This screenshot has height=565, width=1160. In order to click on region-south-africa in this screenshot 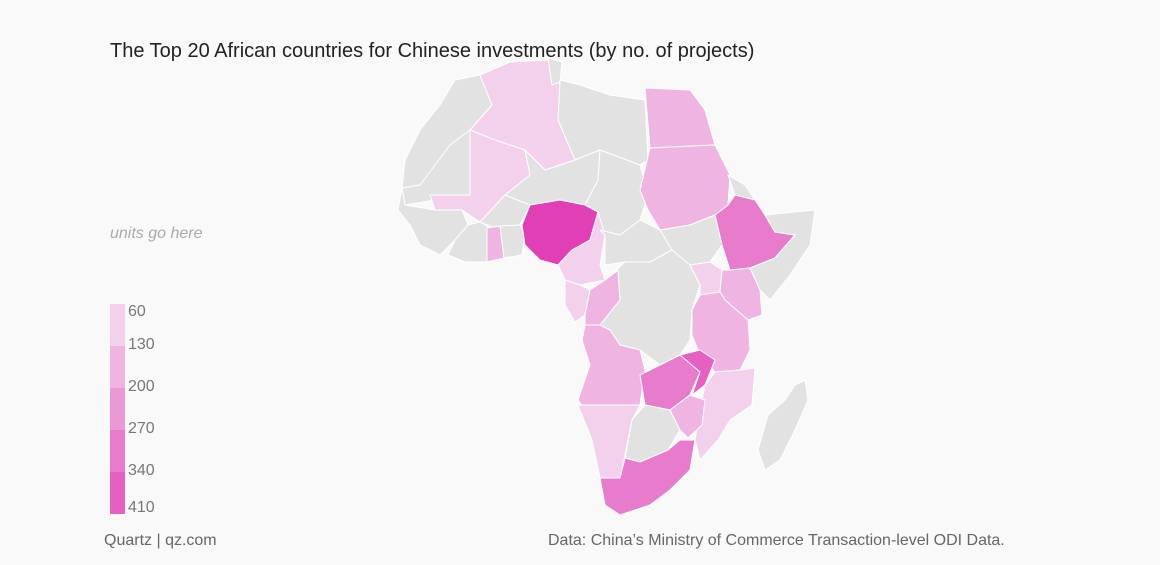, I will do `click(647, 477)`.